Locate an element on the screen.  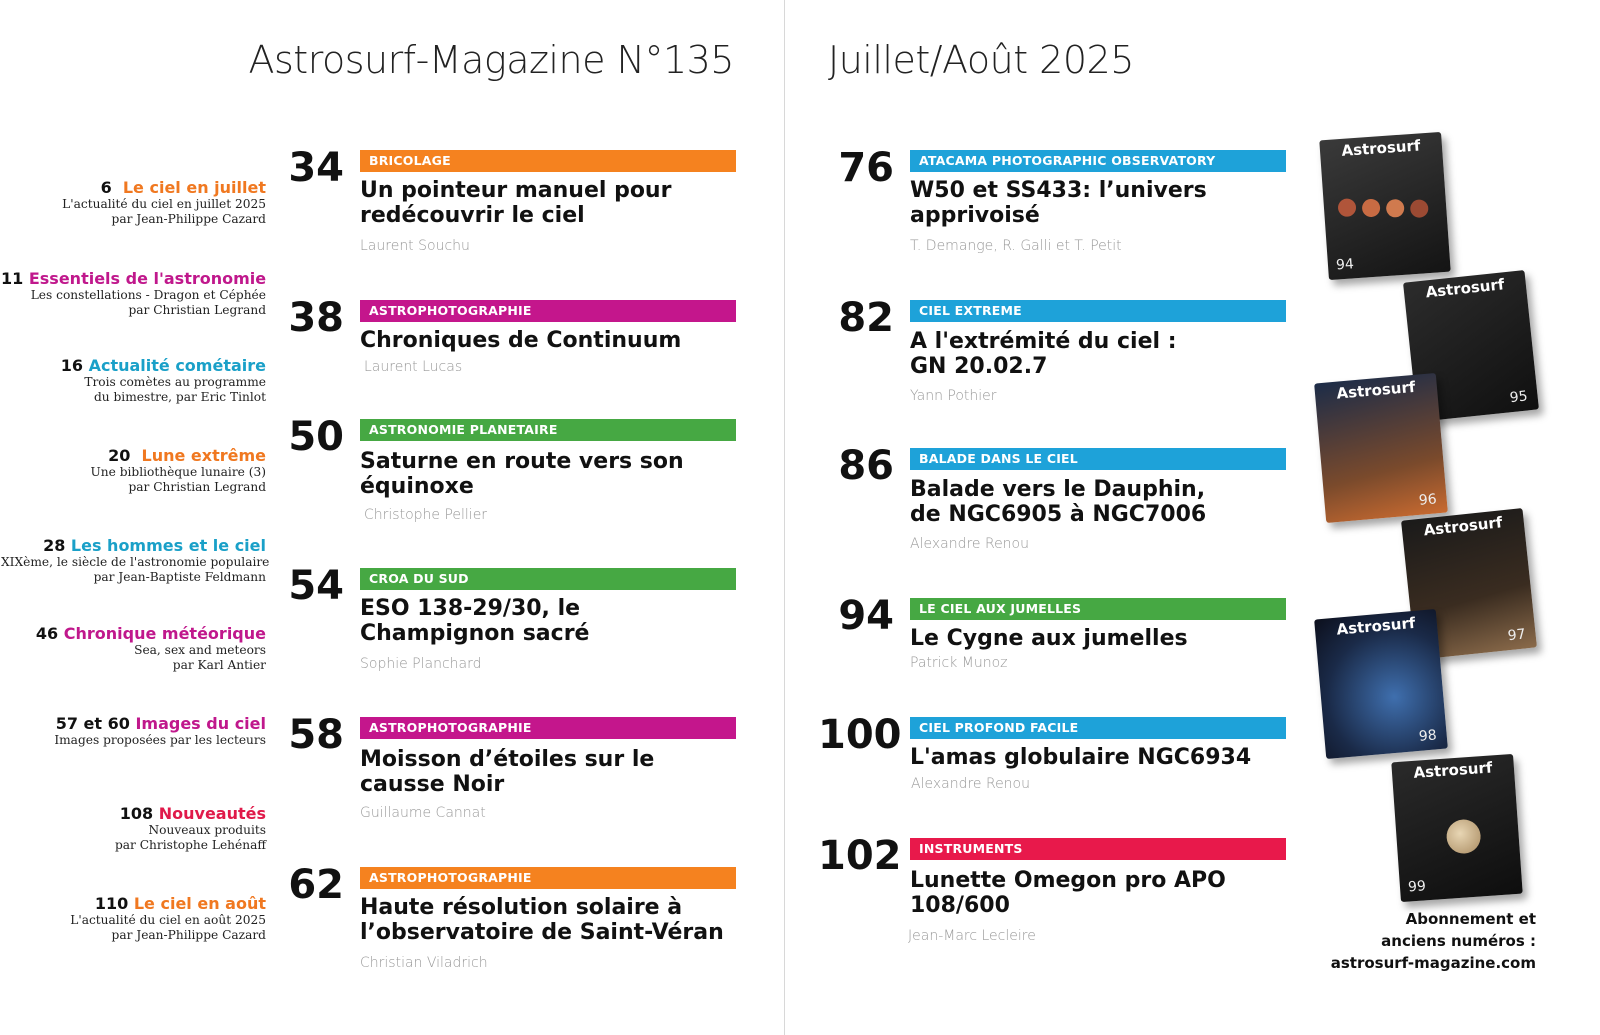
cover-issue-number: 95 is located at coordinates (1519, 397).